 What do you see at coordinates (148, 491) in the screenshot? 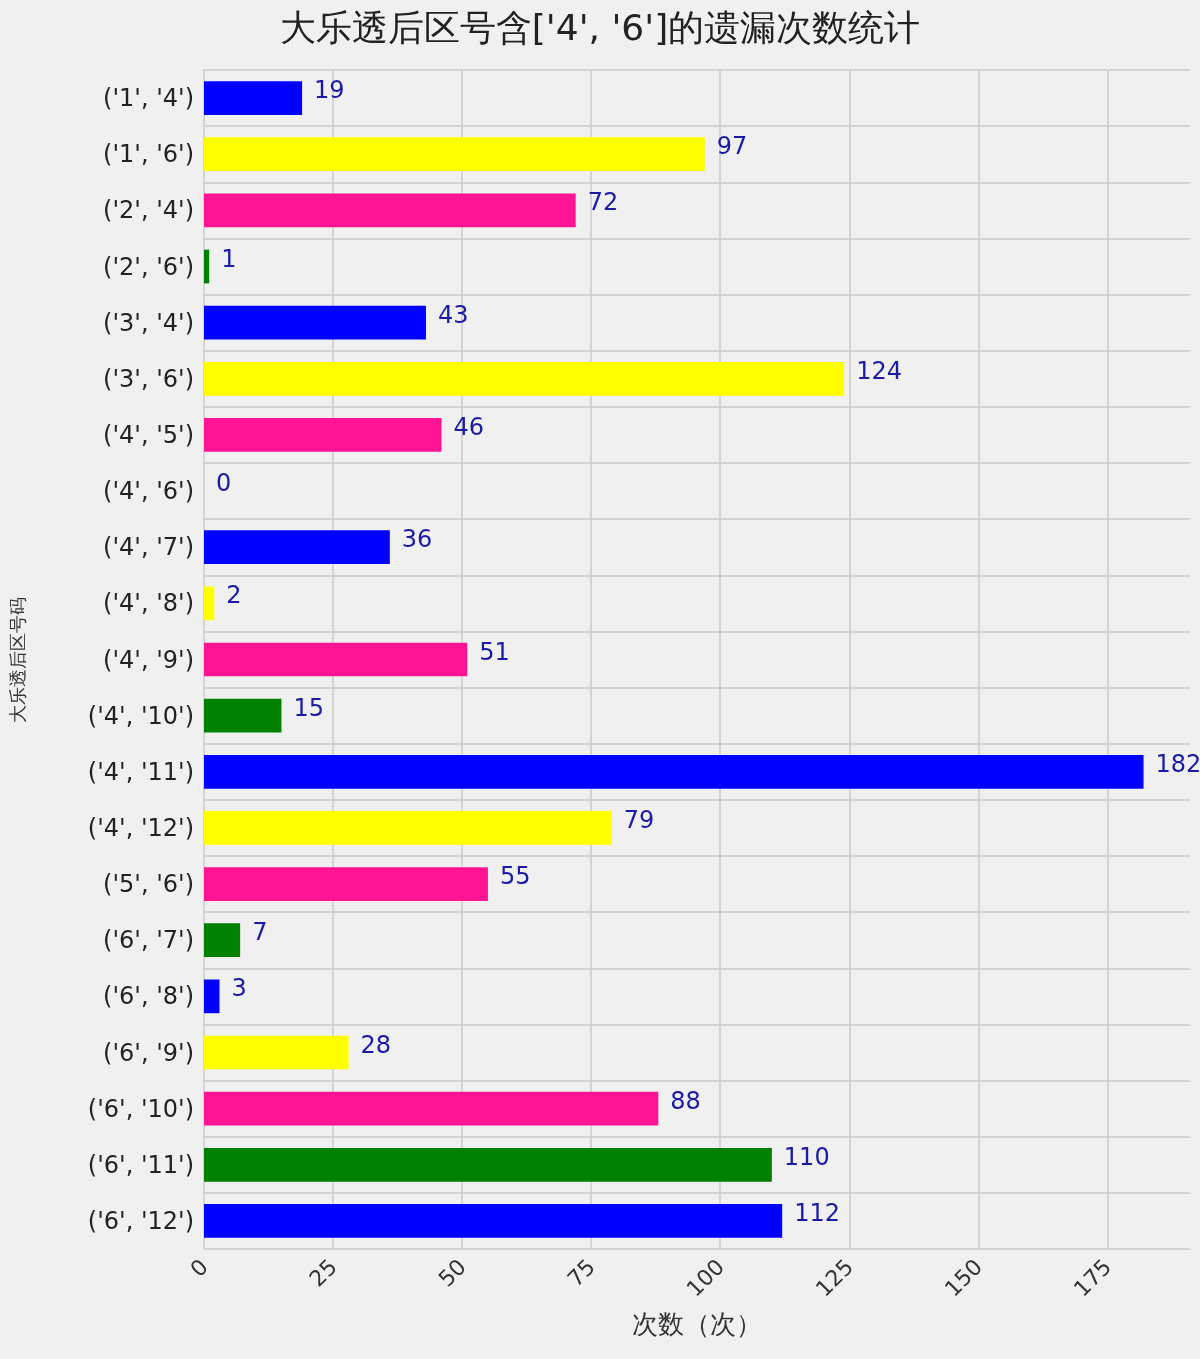
I see `y-tick-label: ('4', '6')` at bounding box center [148, 491].